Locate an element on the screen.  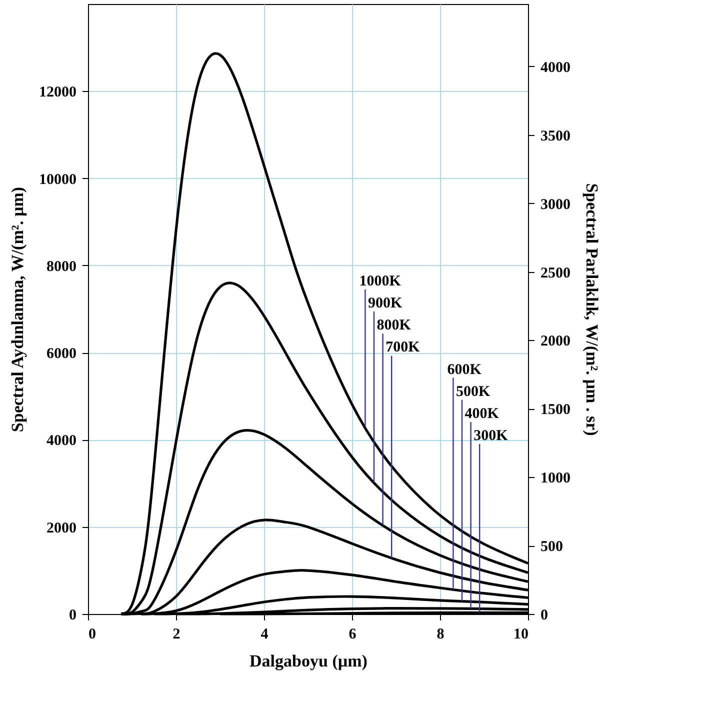
annotation: 600K is located at coordinates (464, 370).